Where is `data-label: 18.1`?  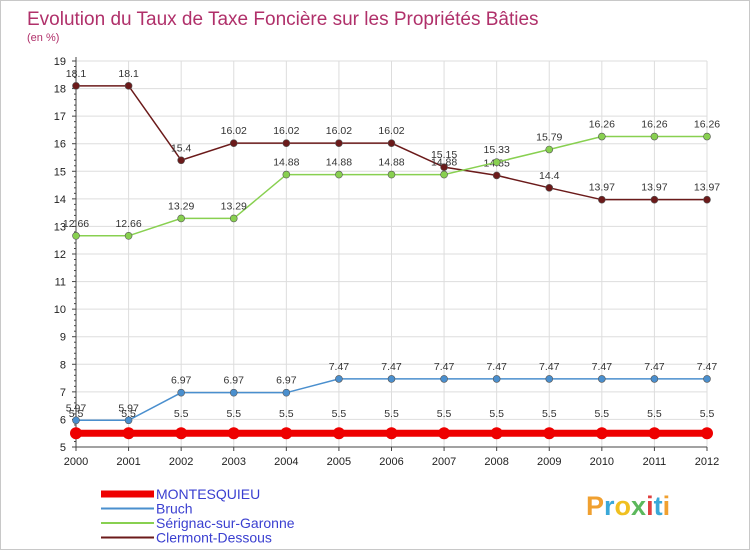
data-label: 18.1 is located at coordinates (128, 74).